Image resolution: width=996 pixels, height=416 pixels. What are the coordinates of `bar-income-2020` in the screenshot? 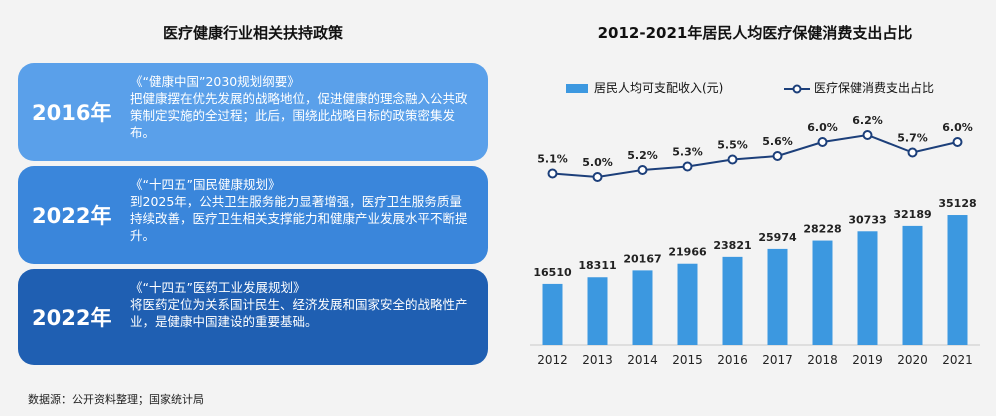 It's located at (912, 285).